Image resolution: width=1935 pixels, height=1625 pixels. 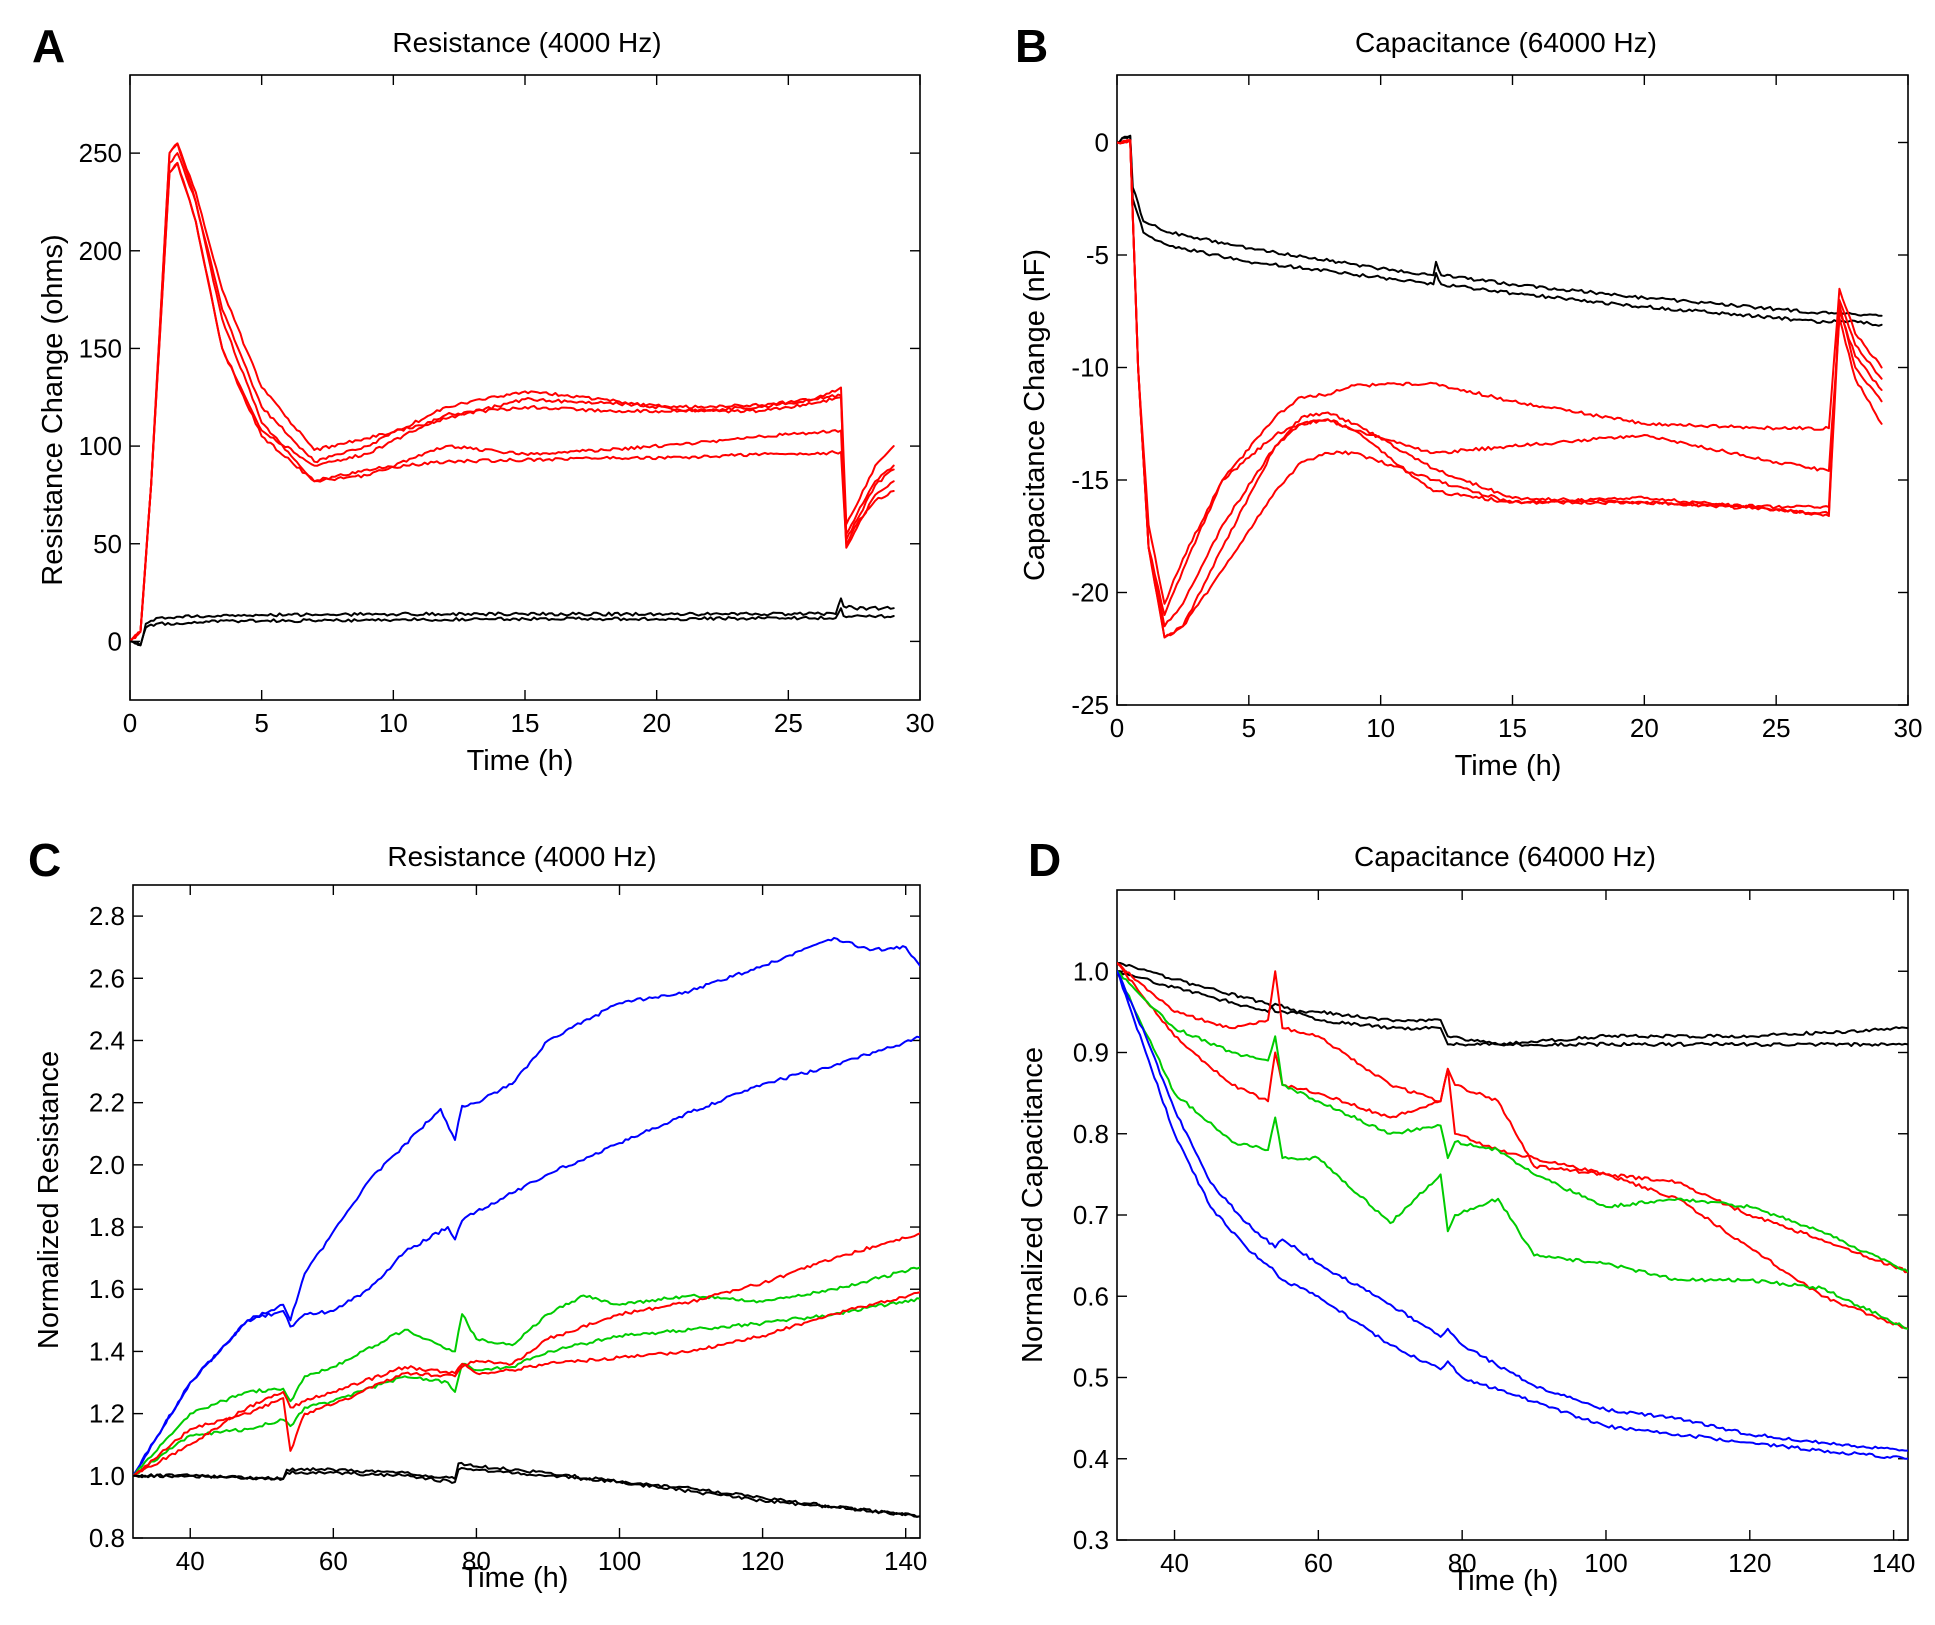 What do you see at coordinates (520, 761) in the screenshot?
I see `panel-a-xlabel: Time (h)` at bounding box center [520, 761].